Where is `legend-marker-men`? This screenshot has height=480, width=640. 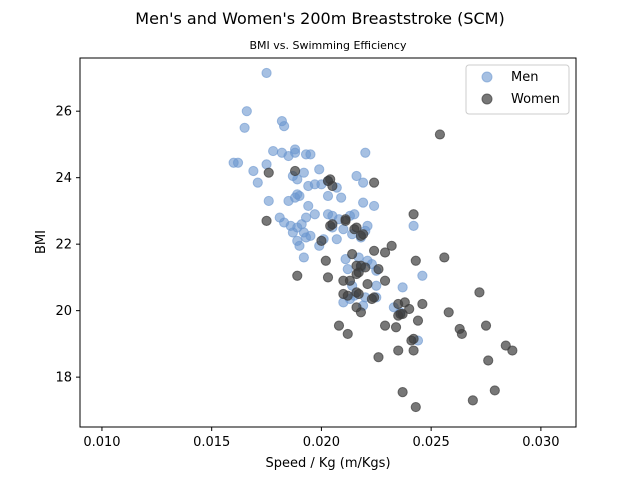 legend-marker-men is located at coordinates (487, 77).